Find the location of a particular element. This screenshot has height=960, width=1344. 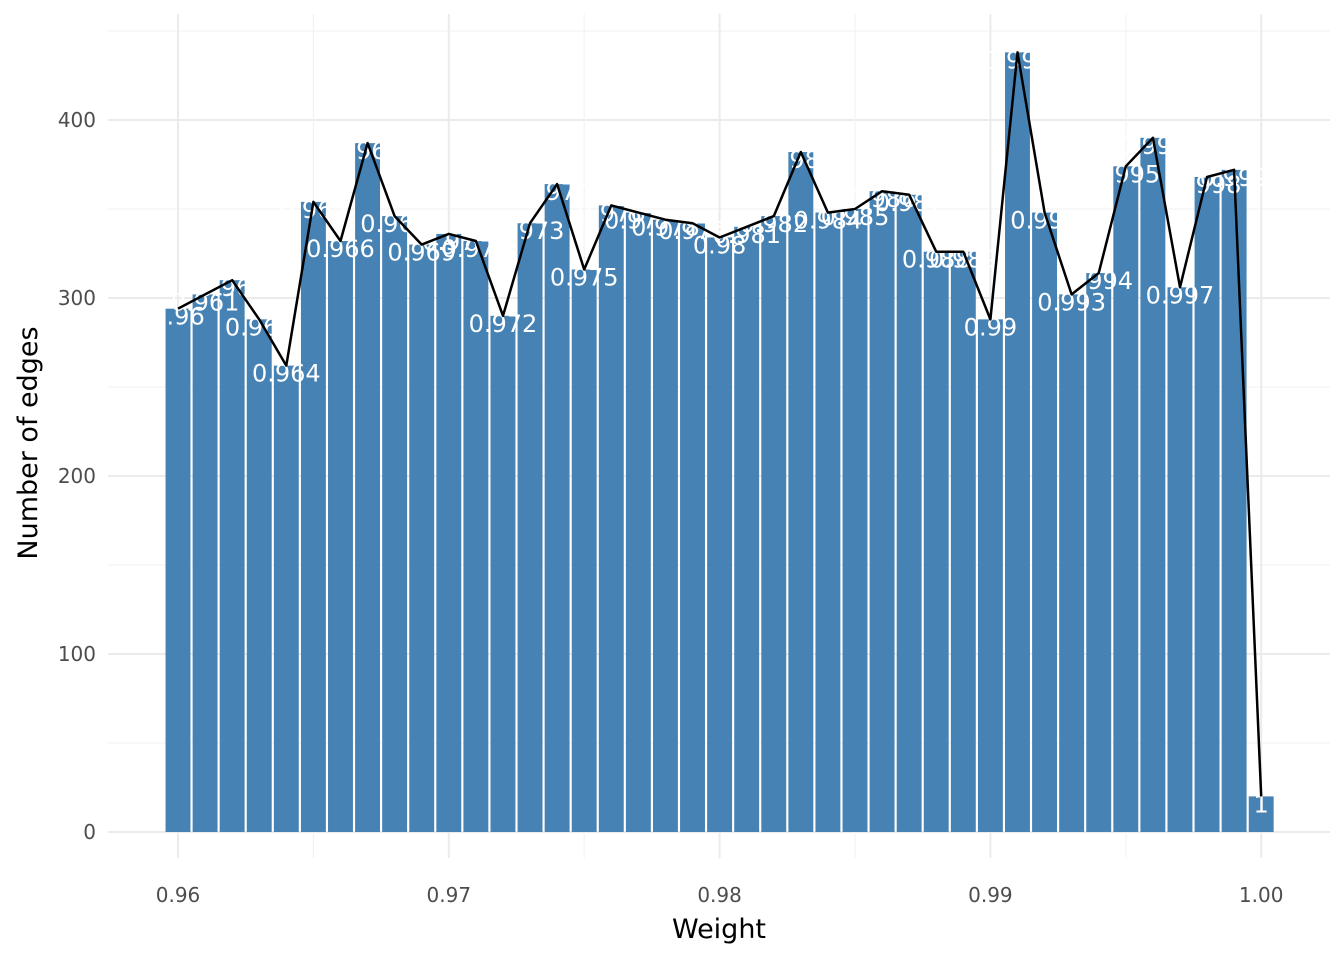

y-axis-ticks: 0 100 200 300 400 is located at coordinates (77, 476).